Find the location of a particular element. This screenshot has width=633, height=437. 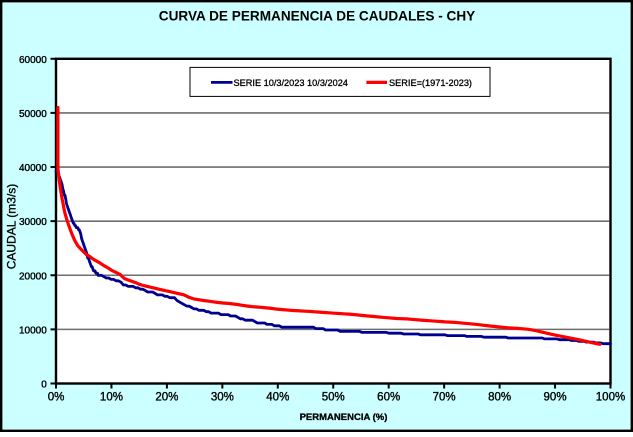

svg-text: 10% is located at coordinates (111, 397).